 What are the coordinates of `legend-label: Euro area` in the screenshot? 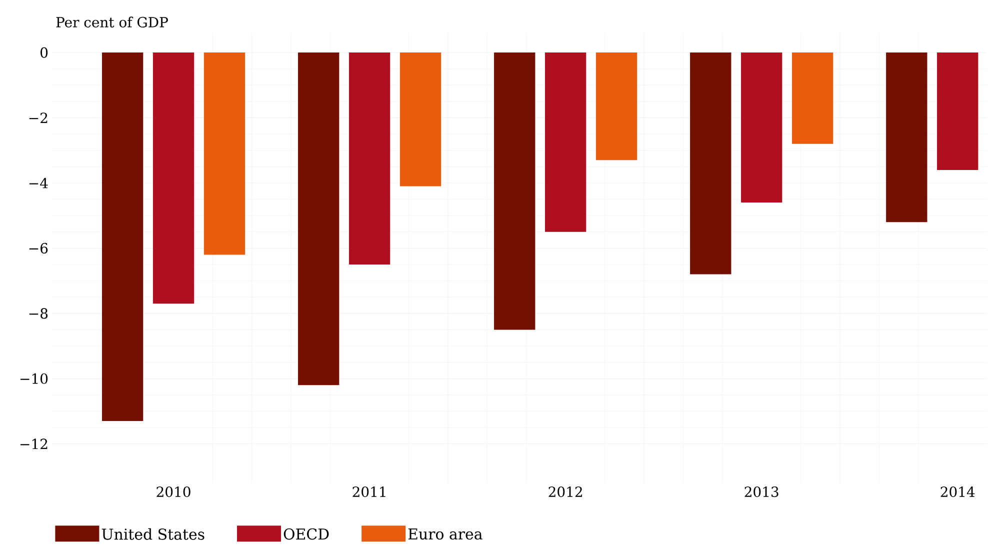 It's located at (445, 534).